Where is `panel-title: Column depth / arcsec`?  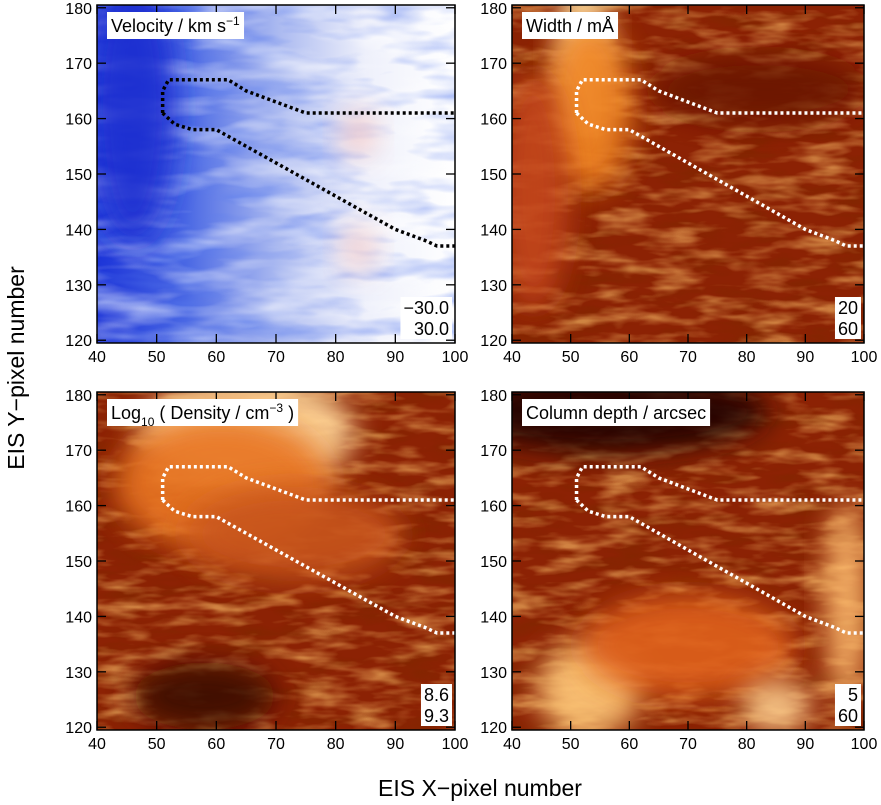 panel-title: Column depth / arcsec is located at coordinates (616, 413).